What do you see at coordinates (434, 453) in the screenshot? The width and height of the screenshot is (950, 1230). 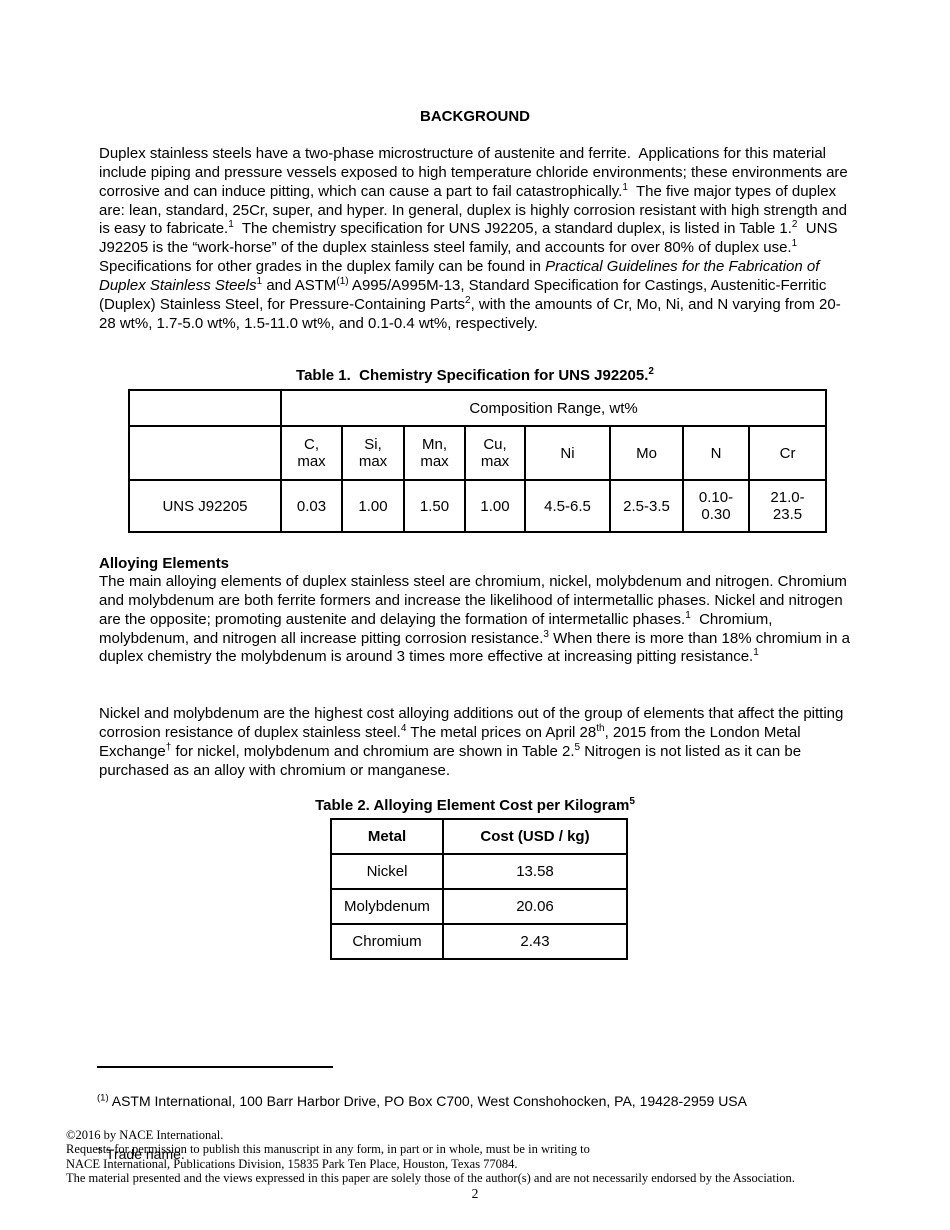 I see `table1-col-header-mn: Mn, max` at bounding box center [434, 453].